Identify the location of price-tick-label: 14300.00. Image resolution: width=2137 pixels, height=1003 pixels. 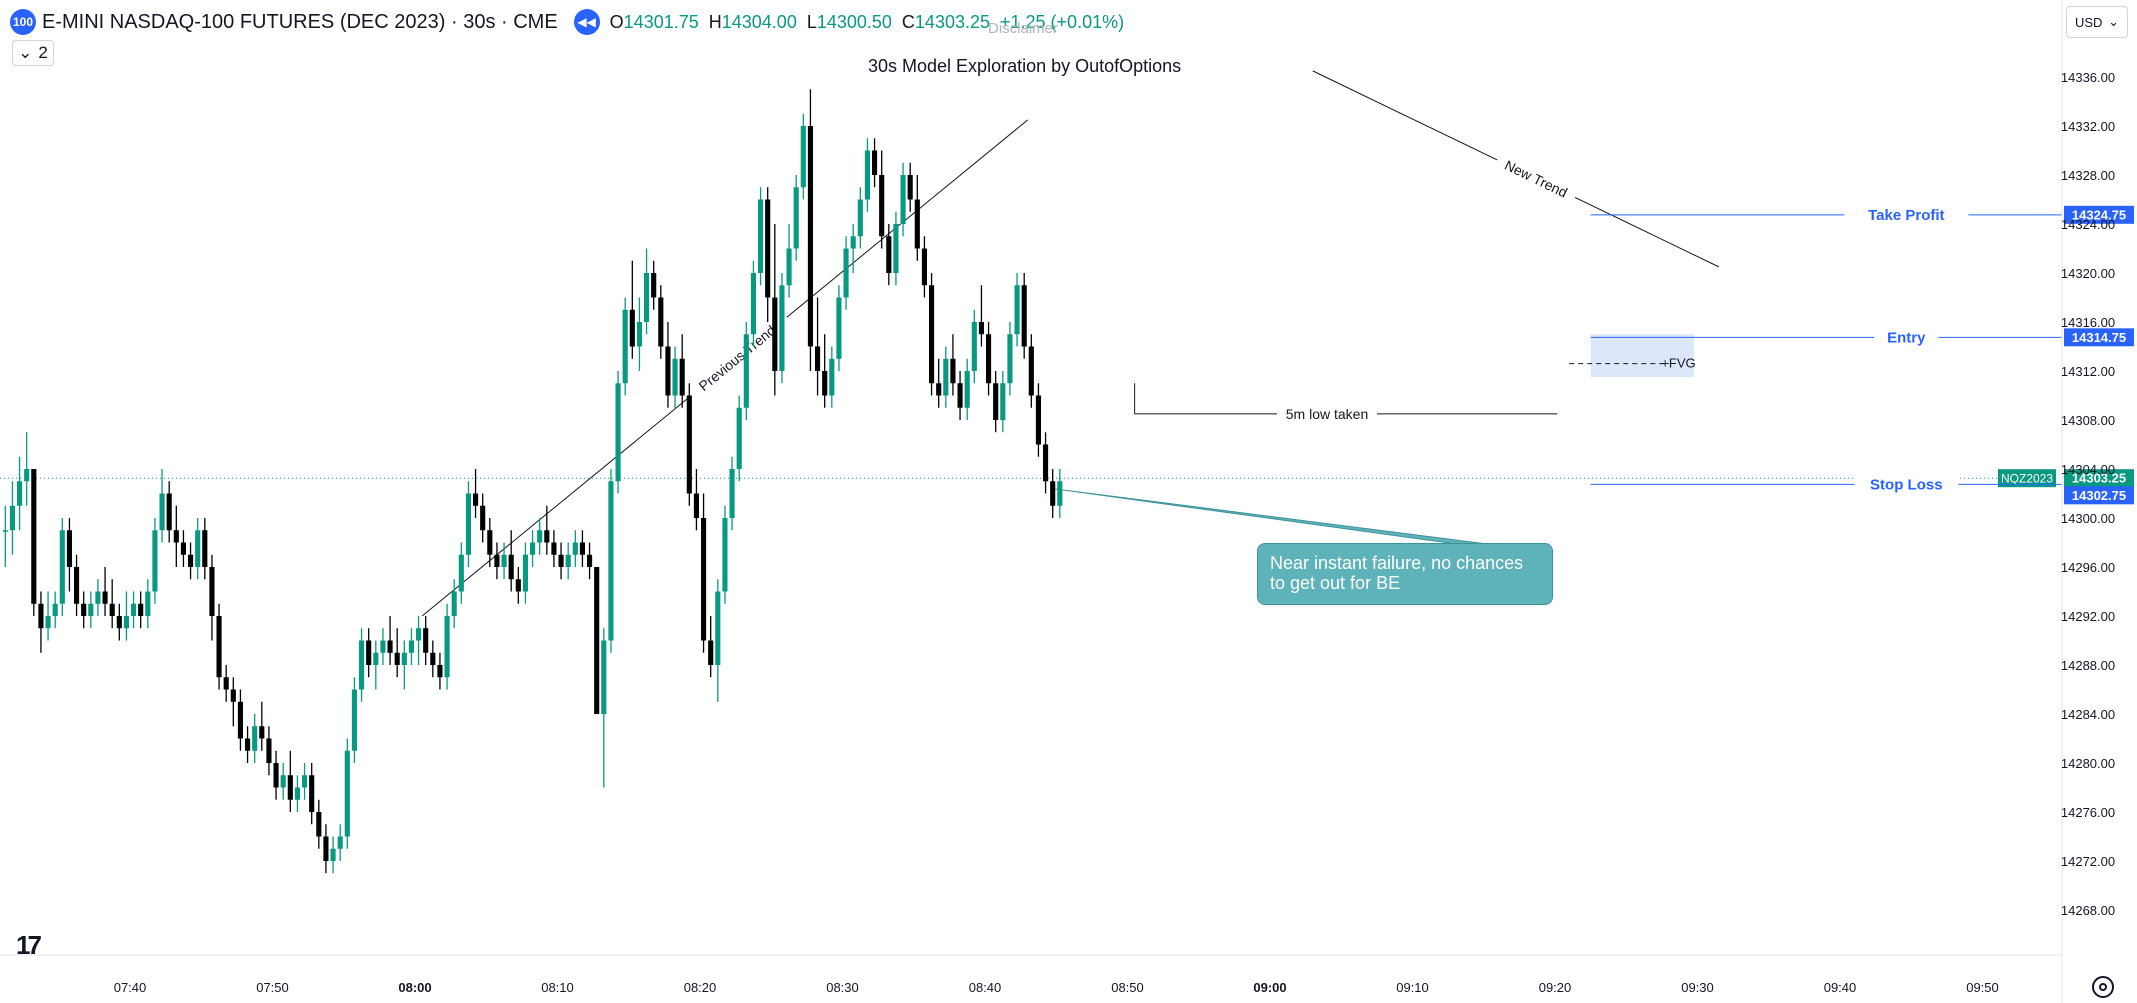
(2088, 518).